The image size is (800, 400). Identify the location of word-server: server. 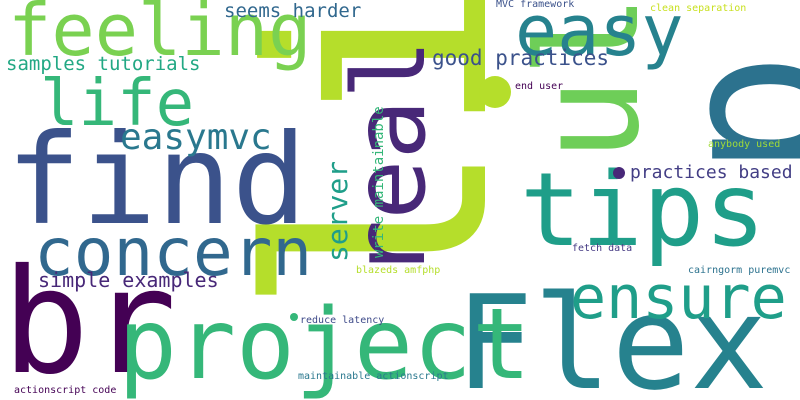
(337, 211).